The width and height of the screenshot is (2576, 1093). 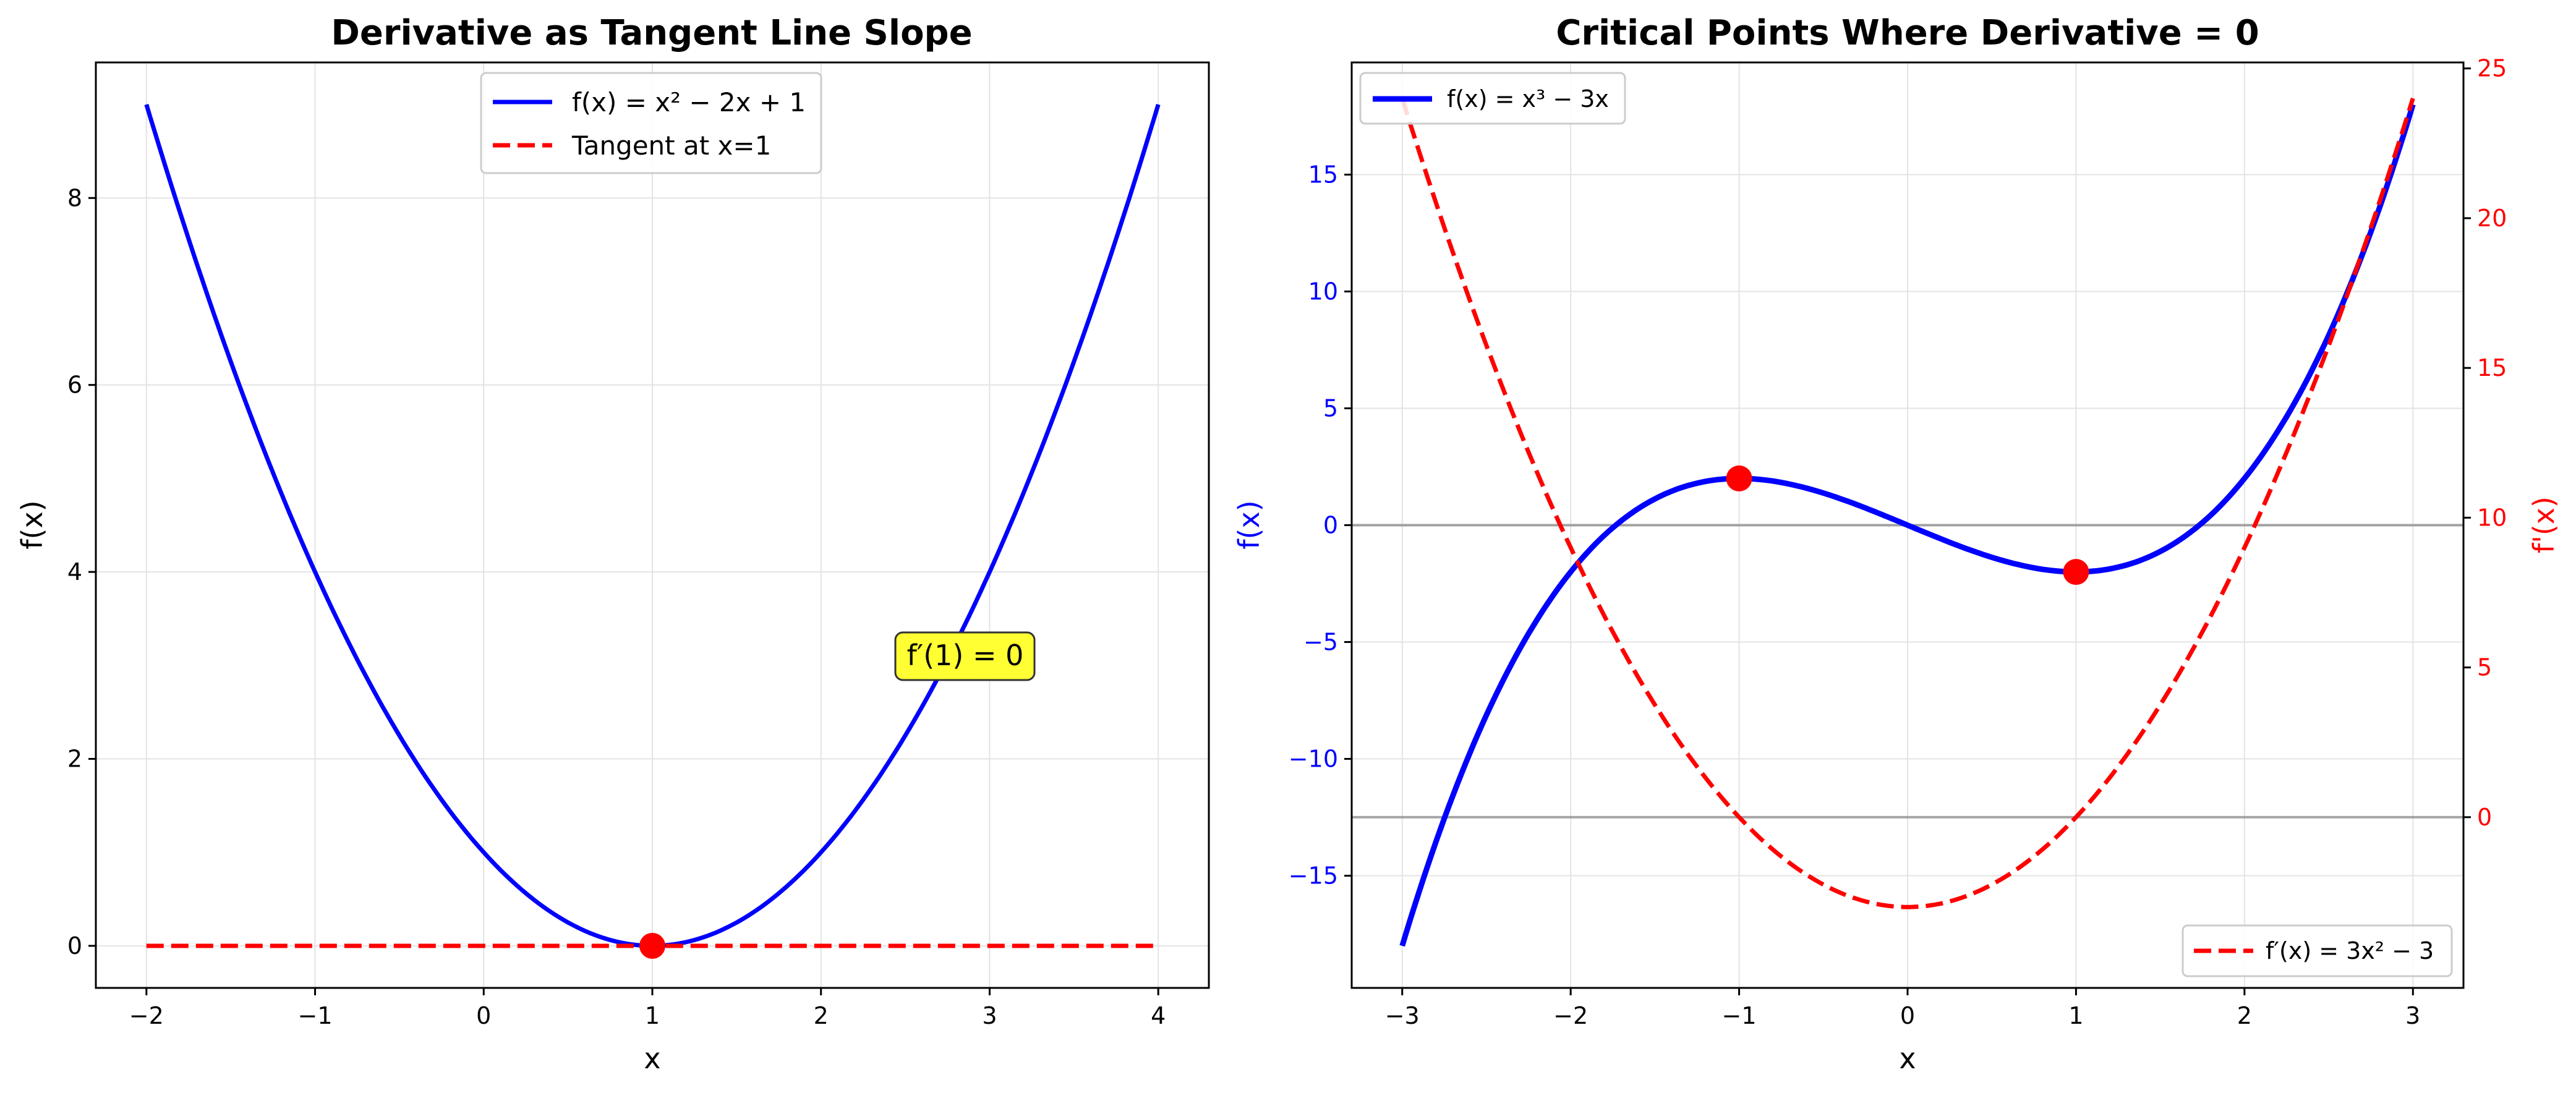 I want to click on legend-label-f: f(x) = x³ − 3x, so click(x=1528, y=99).